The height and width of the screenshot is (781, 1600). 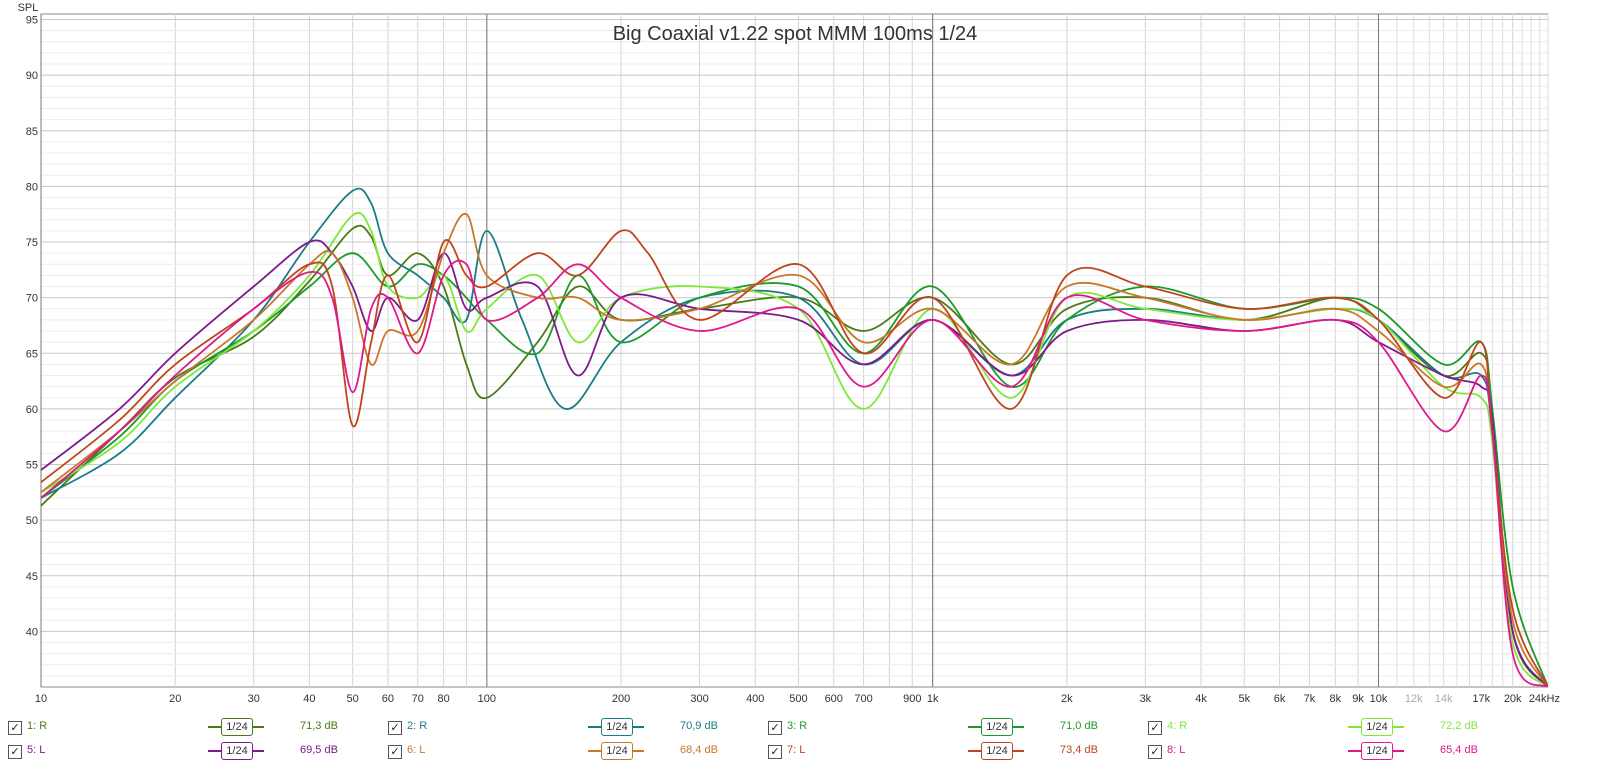 I want to click on legend-level-value: 71,3 dB, so click(x=319, y=726).